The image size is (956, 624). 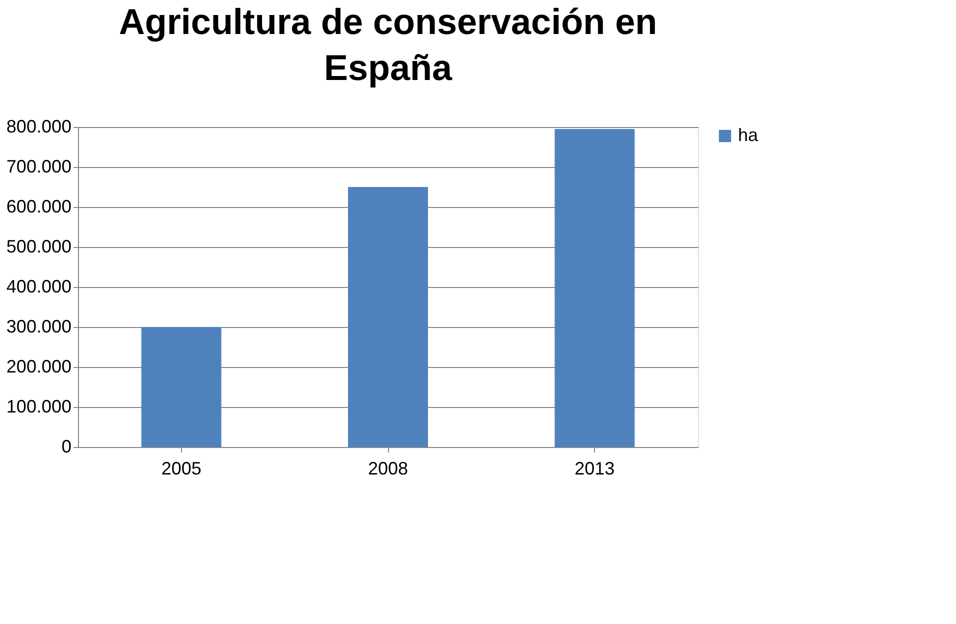 I want to click on chart-title: Agricultura de conservación en España, so click(x=388, y=44).